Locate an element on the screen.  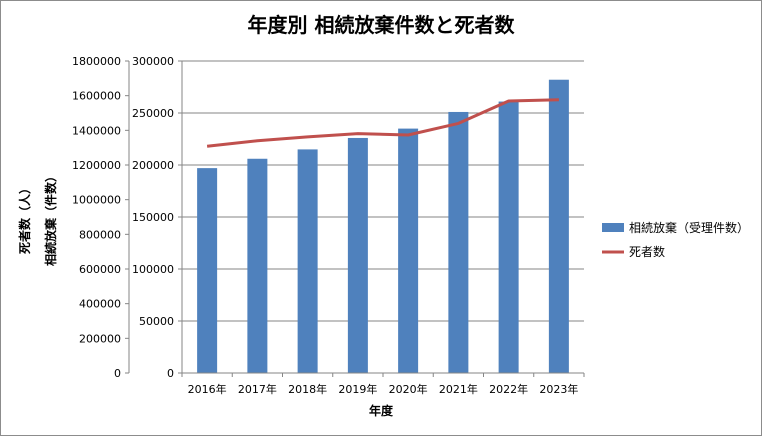
left-axis-tick-label: 800000 is located at coordinates (100, 234).